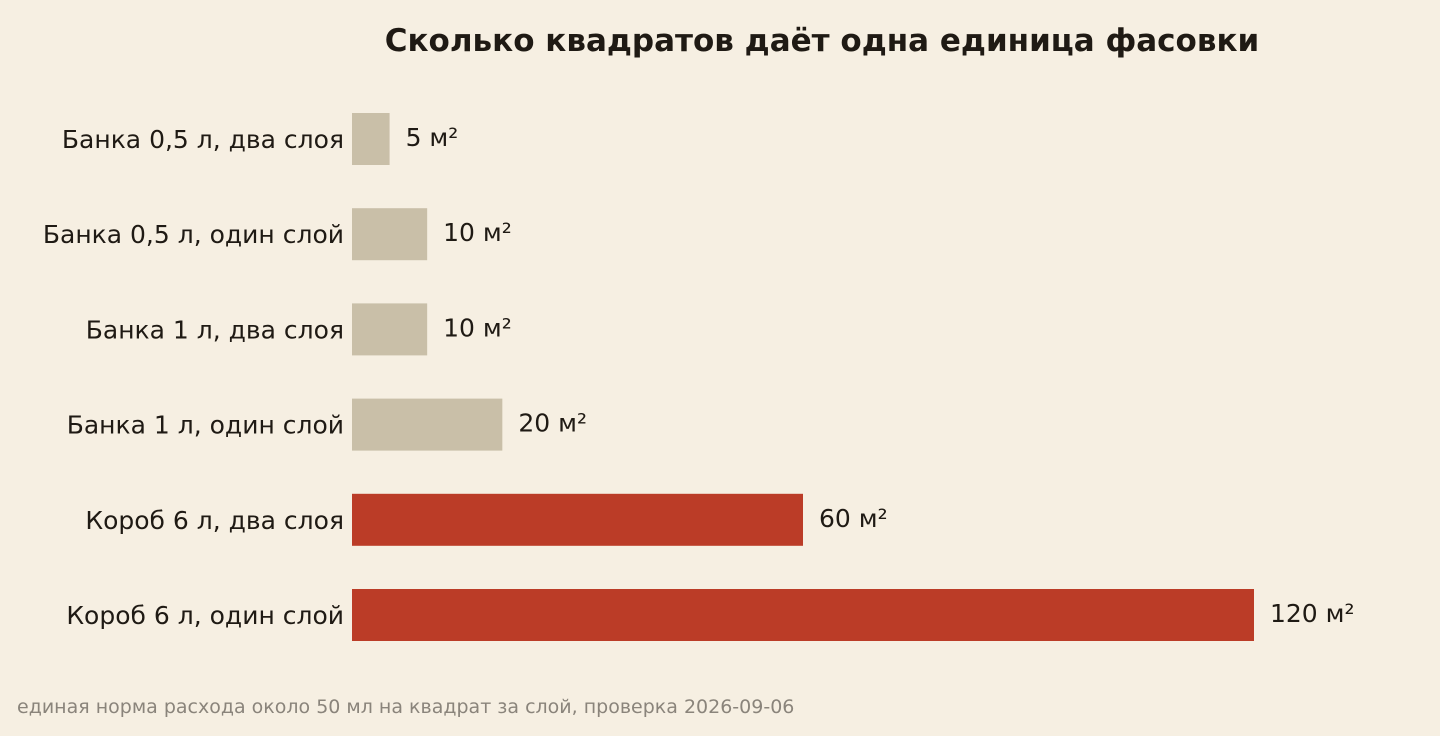 The image size is (1440, 736). I want to click on value-label: 5 м², so click(432, 137).